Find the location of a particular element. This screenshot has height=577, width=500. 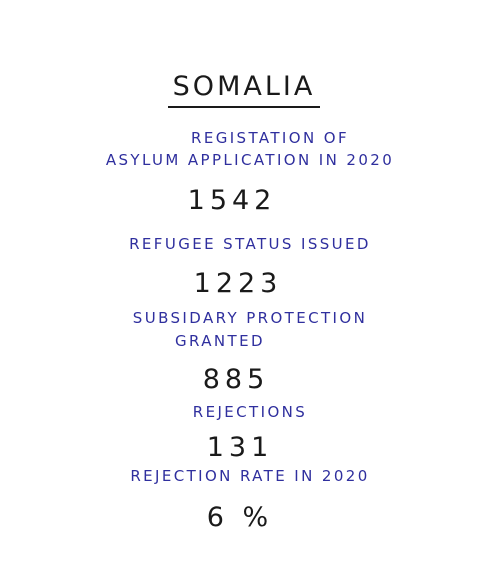

stat-label-subsidiary-line1: SUBSIDARY PROTECTION is located at coordinates (250, 318).